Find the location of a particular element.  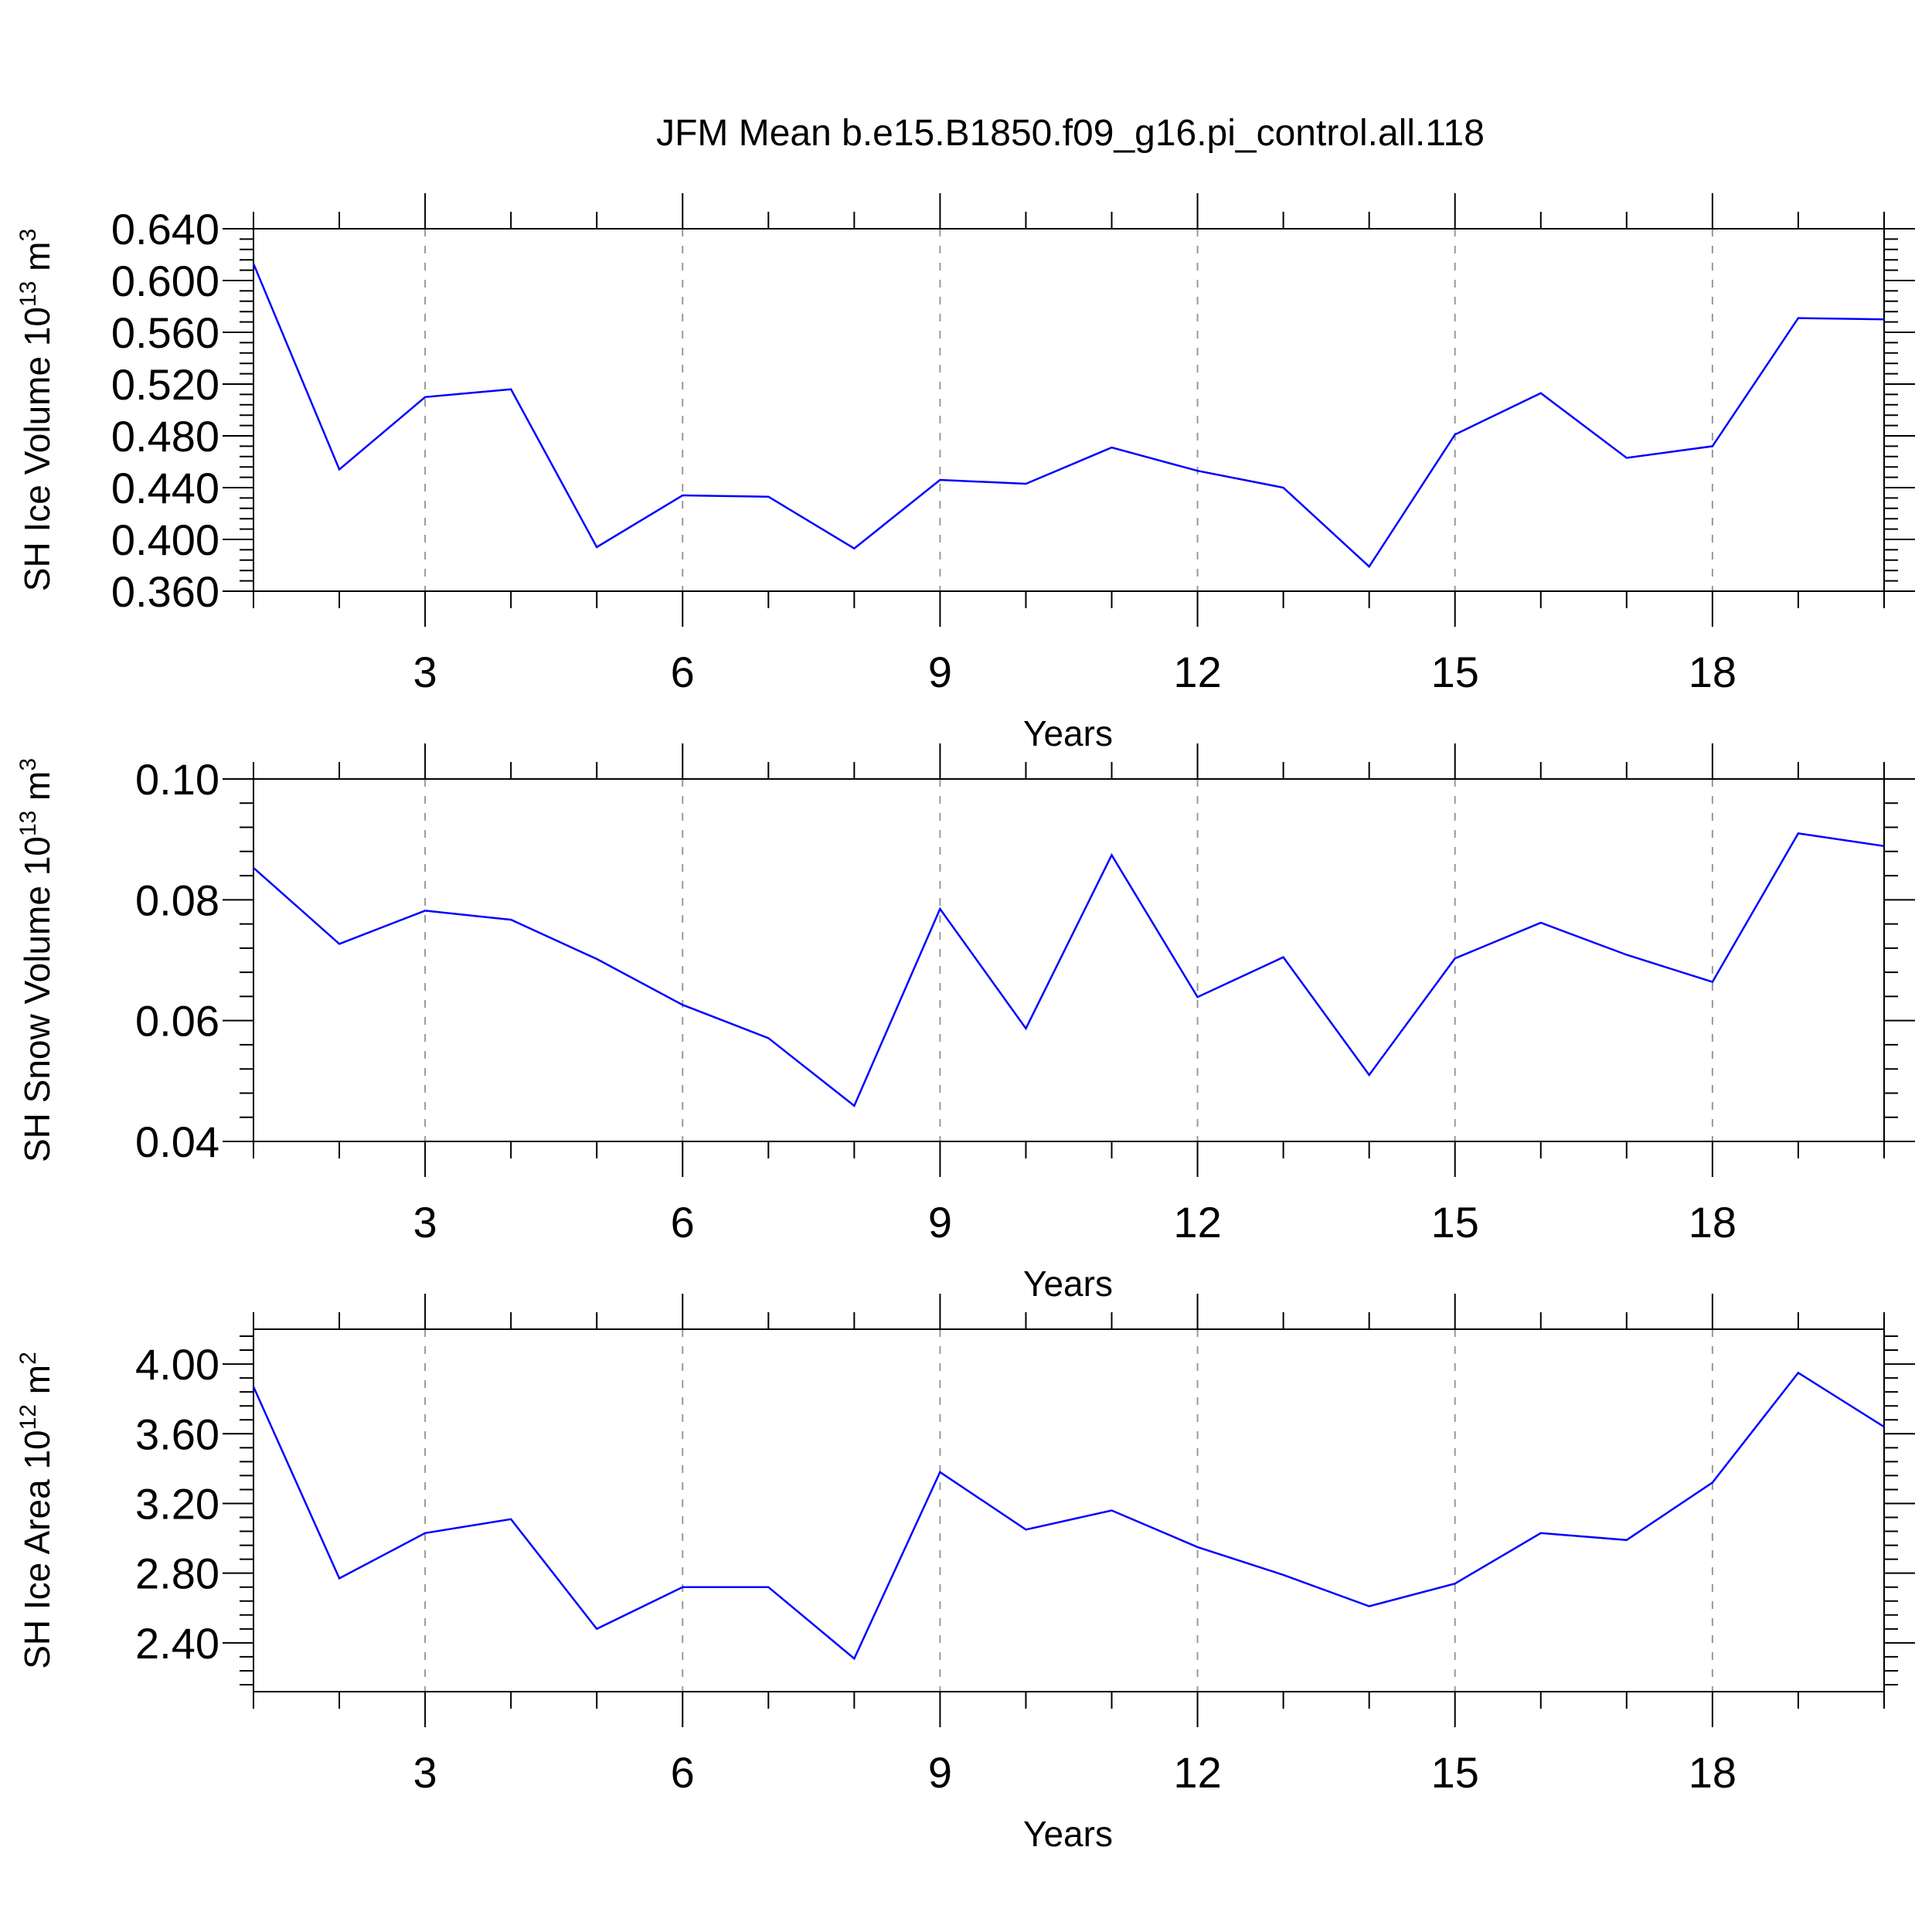

y-tick-label: 4.00 is located at coordinates (177, 1364).